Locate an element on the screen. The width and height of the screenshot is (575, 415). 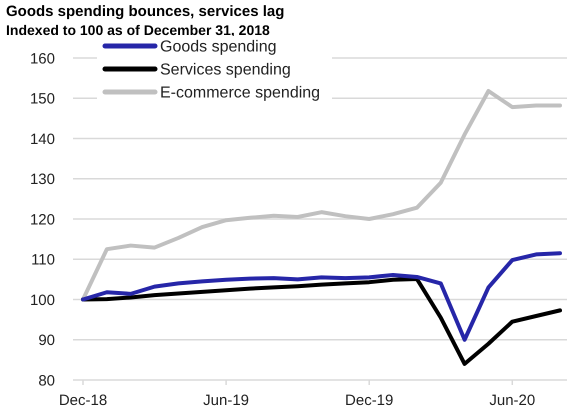
y-tick-label: 80 is located at coordinates (46, 381).